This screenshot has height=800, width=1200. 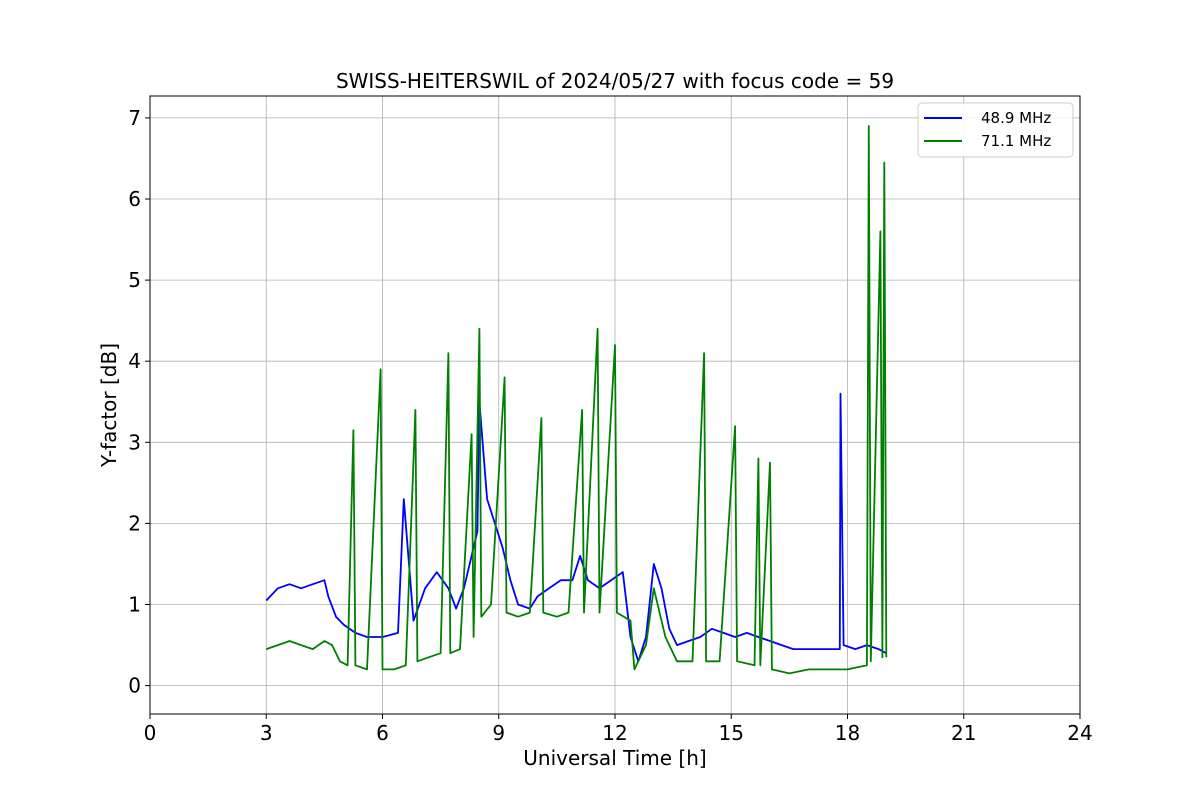 What do you see at coordinates (498, 733) in the screenshot?
I see `x-tick-label: 9` at bounding box center [498, 733].